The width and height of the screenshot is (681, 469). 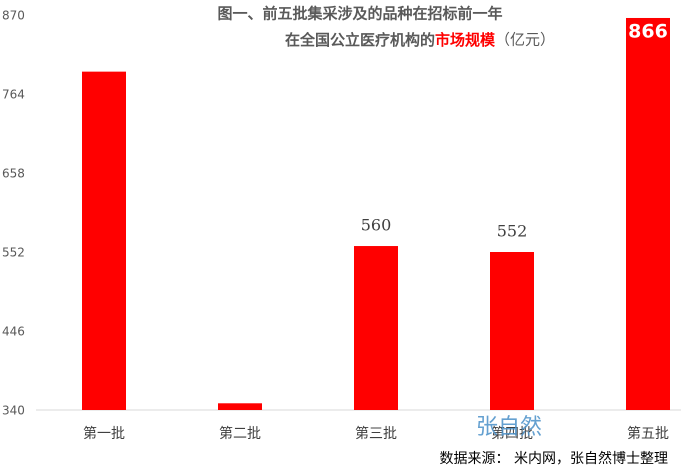 What do you see at coordinates (554, 458) in the screenshot?
I see `source-note: 数据来源： 米内网，张自然博士整理` at bounding box center [554, 458].